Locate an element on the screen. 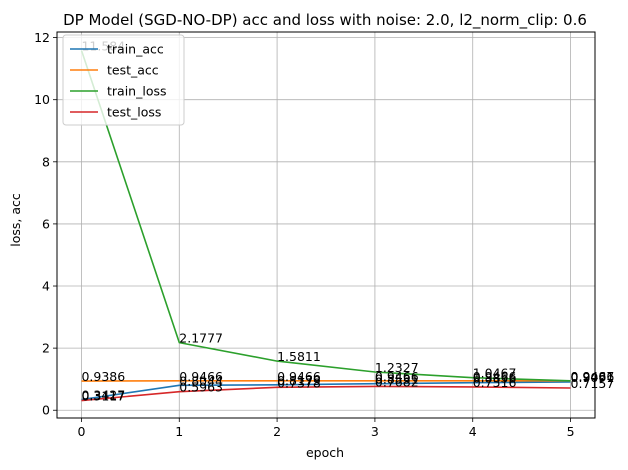 The image size is (628, 470). legend-label-train_acc: train_acc is located at coordinates (135, 49).